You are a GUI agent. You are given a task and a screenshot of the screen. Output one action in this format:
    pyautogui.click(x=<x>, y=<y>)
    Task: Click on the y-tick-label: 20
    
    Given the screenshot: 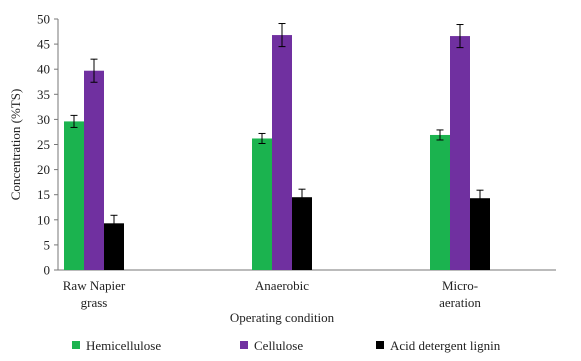 What is the action you would take?
    pyautogui.click(x=43, y=169)
    